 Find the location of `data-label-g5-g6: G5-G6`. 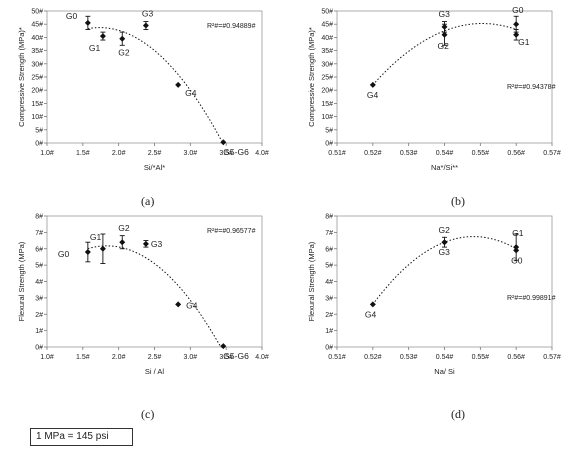

data-label-g5-g6: G5-G6 is located at coordinates (236, 152).